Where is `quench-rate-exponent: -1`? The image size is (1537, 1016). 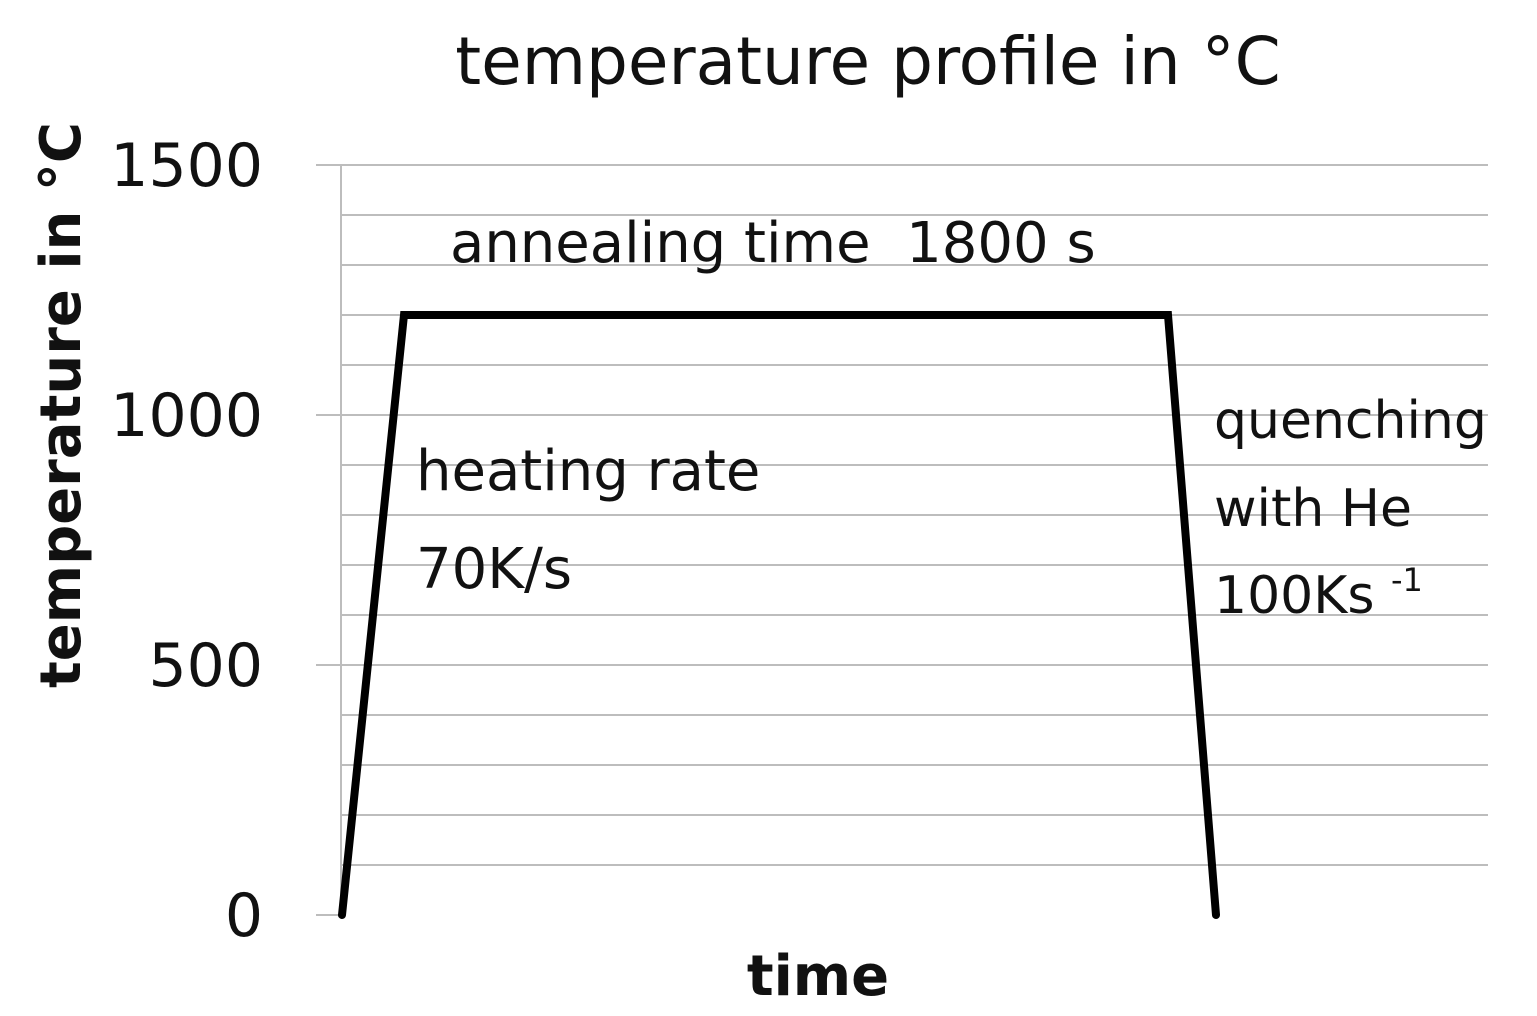 quench-rate-exponent: -1 is located at coordinates (1407, 580).